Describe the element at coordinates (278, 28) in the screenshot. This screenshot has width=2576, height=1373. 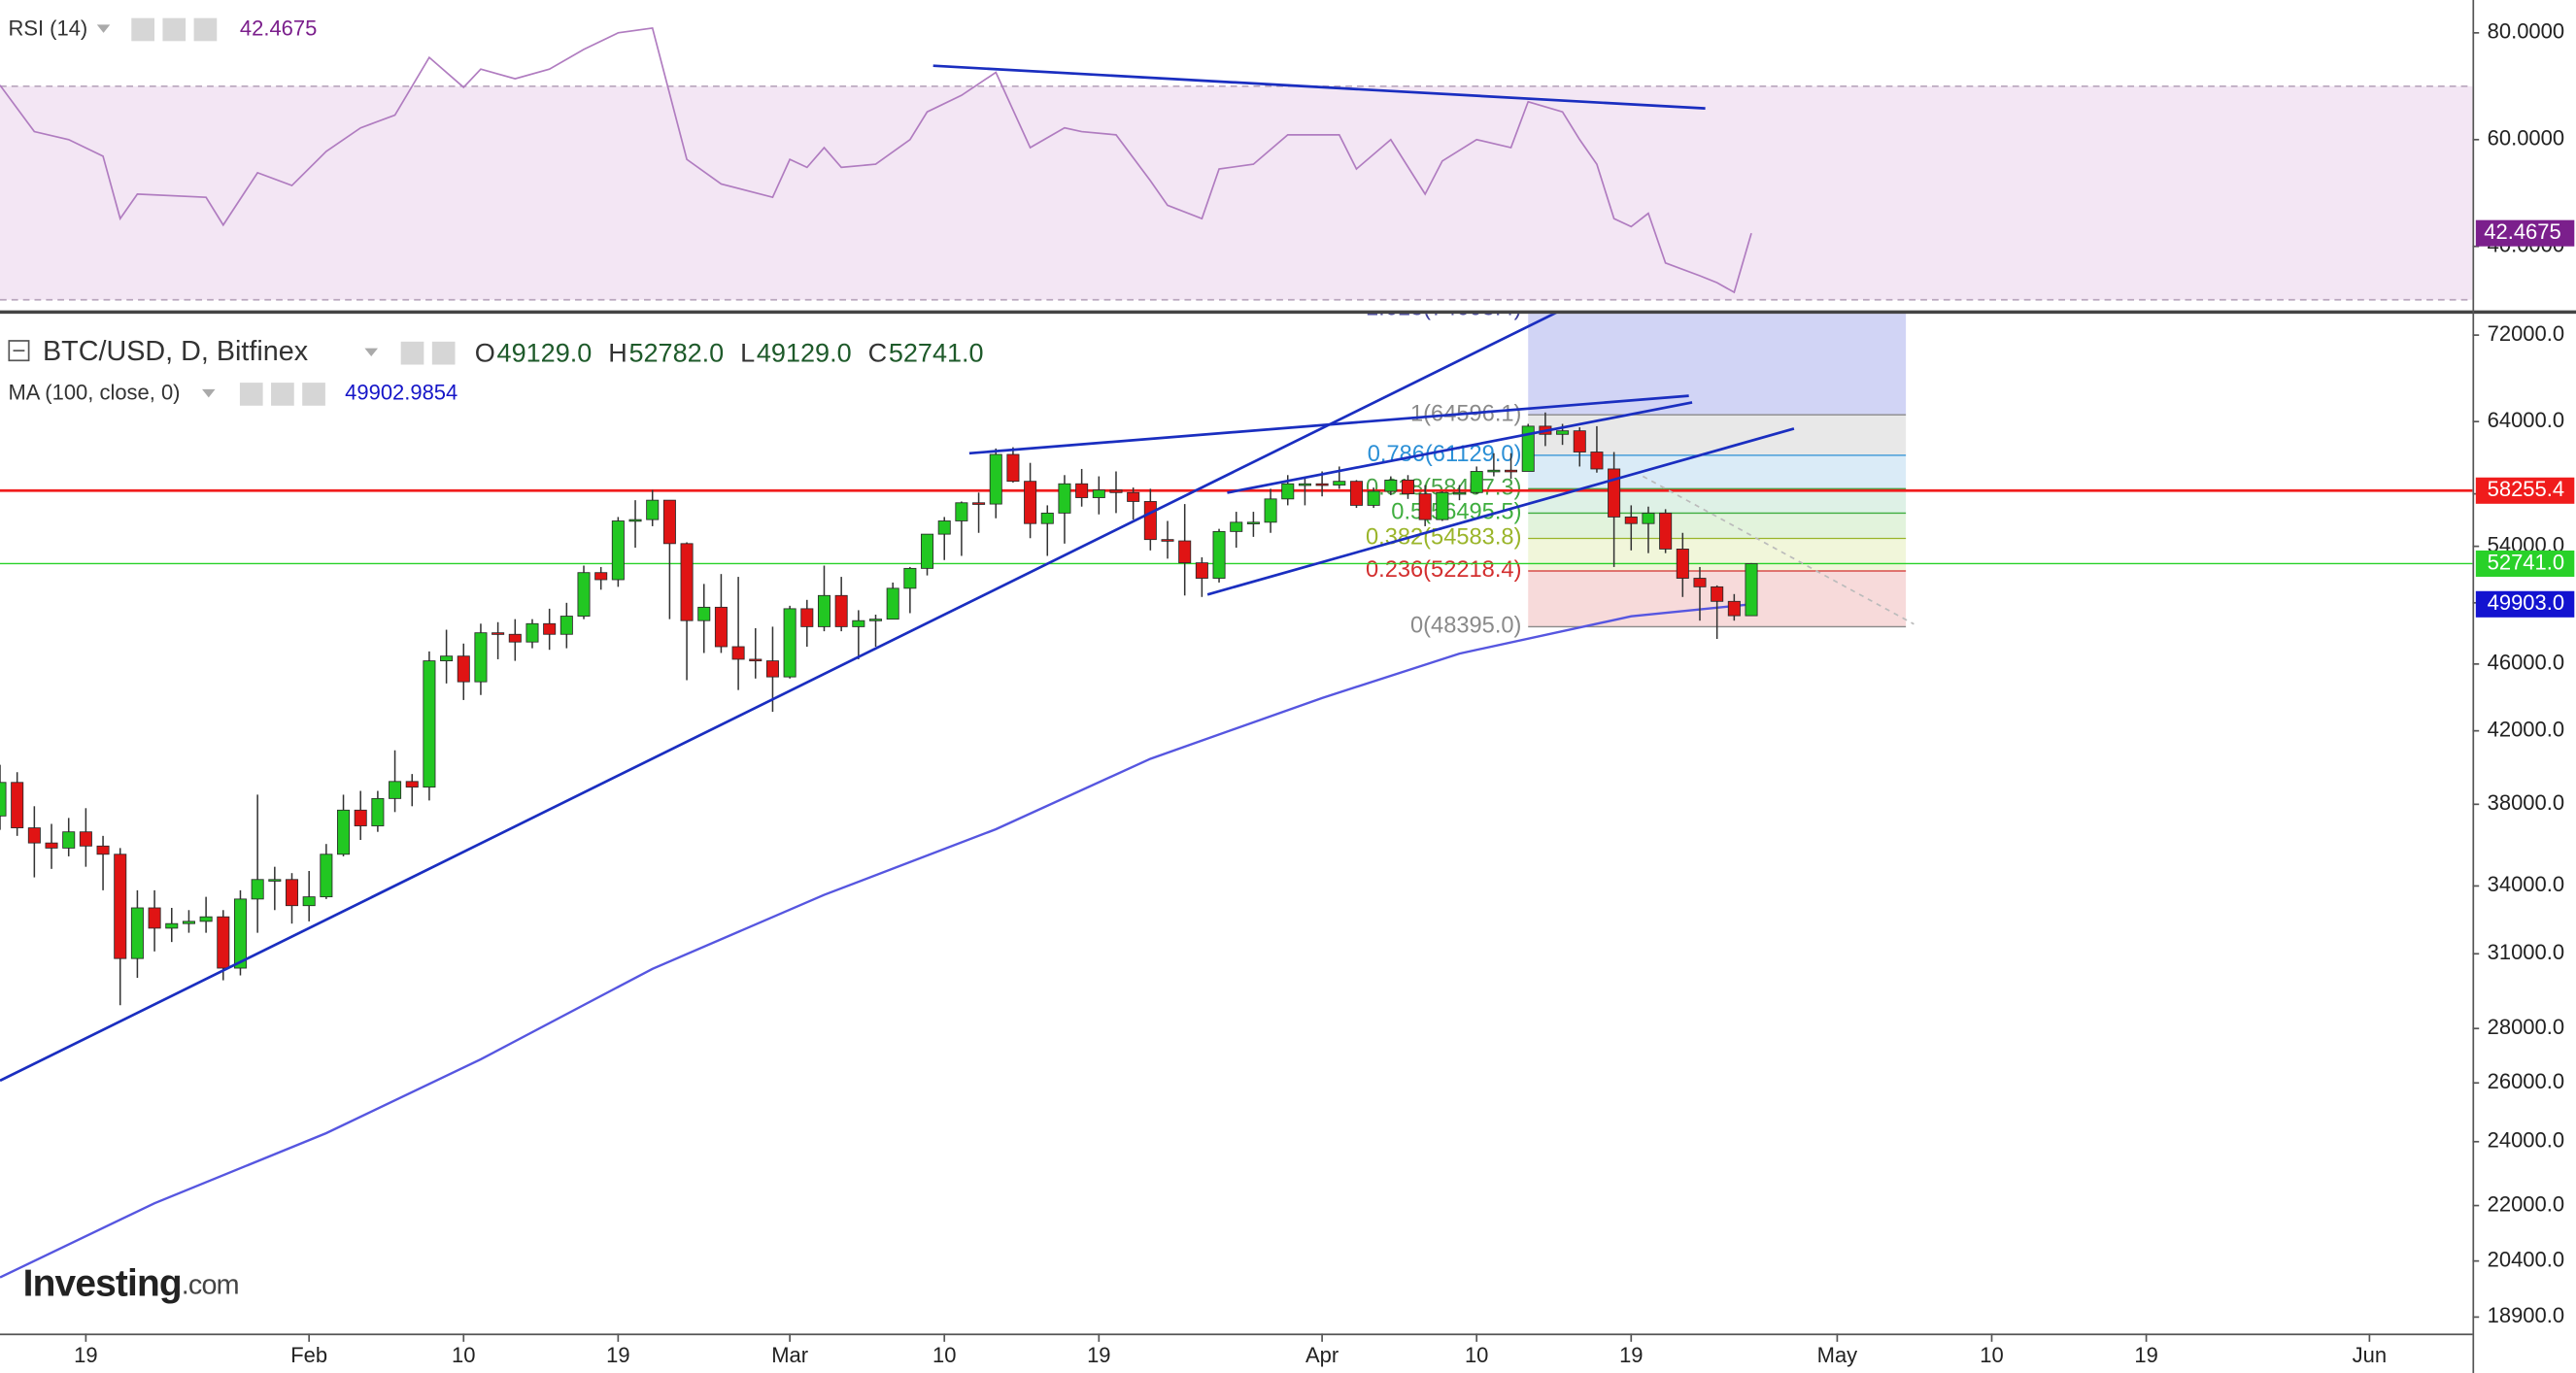
I see `rsi-value: 42.4675` at that location.